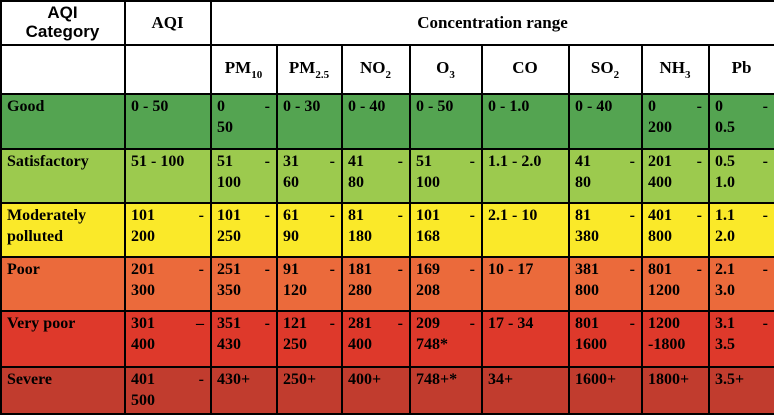  Describe the element at coordinates (492, 23) in the screenshot. I see `header-concentration-range: Concentration range` at that location.